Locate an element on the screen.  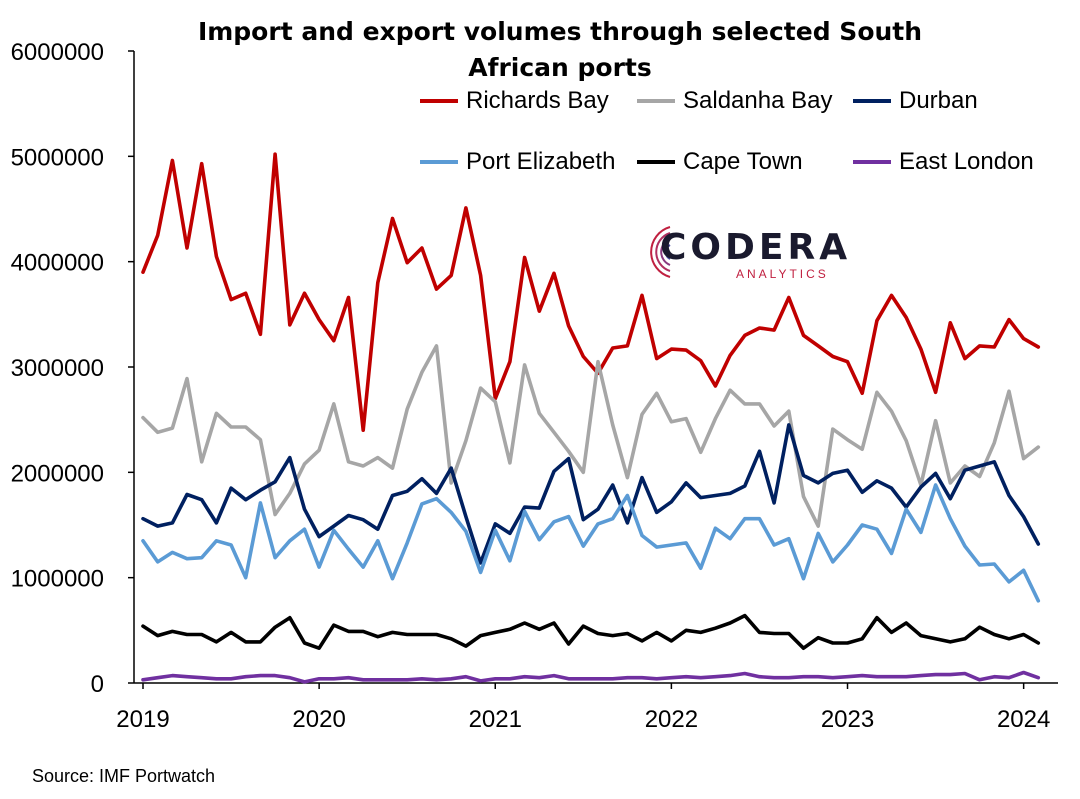
x-tick-label: 2021 is located at coordinates (495, 719).